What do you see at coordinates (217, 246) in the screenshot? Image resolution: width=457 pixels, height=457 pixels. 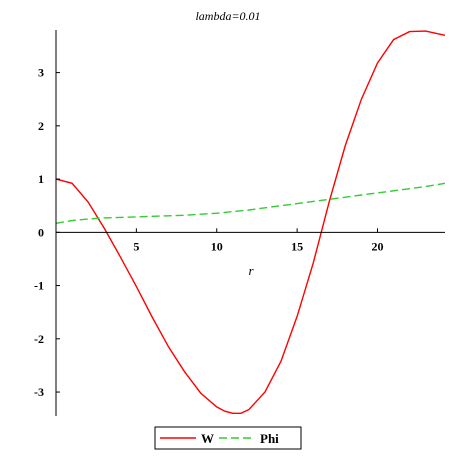 I see `x-tick-label: 10` at bounding box center [217, 246].